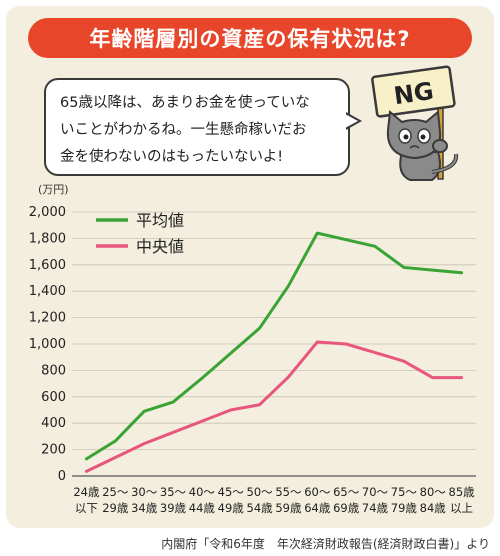 The image size is (500, 556). What do you see at coordinates (173, 508) in the screenshot?
I see `x-tick-label: 39歳` at bounding box center [173, 508].